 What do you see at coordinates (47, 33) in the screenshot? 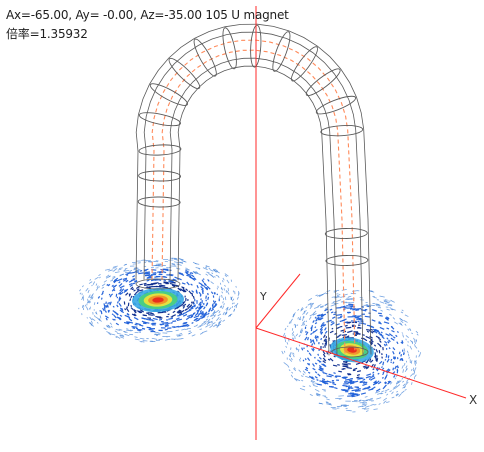
I see `scale-readout: 倍率=1.35932` at bounding box center [47, 33].